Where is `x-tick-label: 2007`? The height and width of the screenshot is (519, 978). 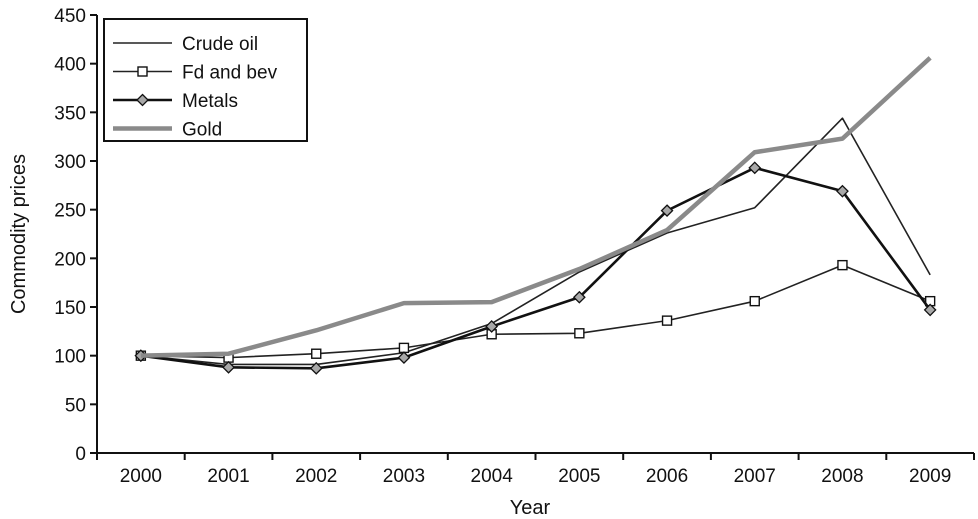
x-tick-label: 2007 is located at coordinates (755, 476).